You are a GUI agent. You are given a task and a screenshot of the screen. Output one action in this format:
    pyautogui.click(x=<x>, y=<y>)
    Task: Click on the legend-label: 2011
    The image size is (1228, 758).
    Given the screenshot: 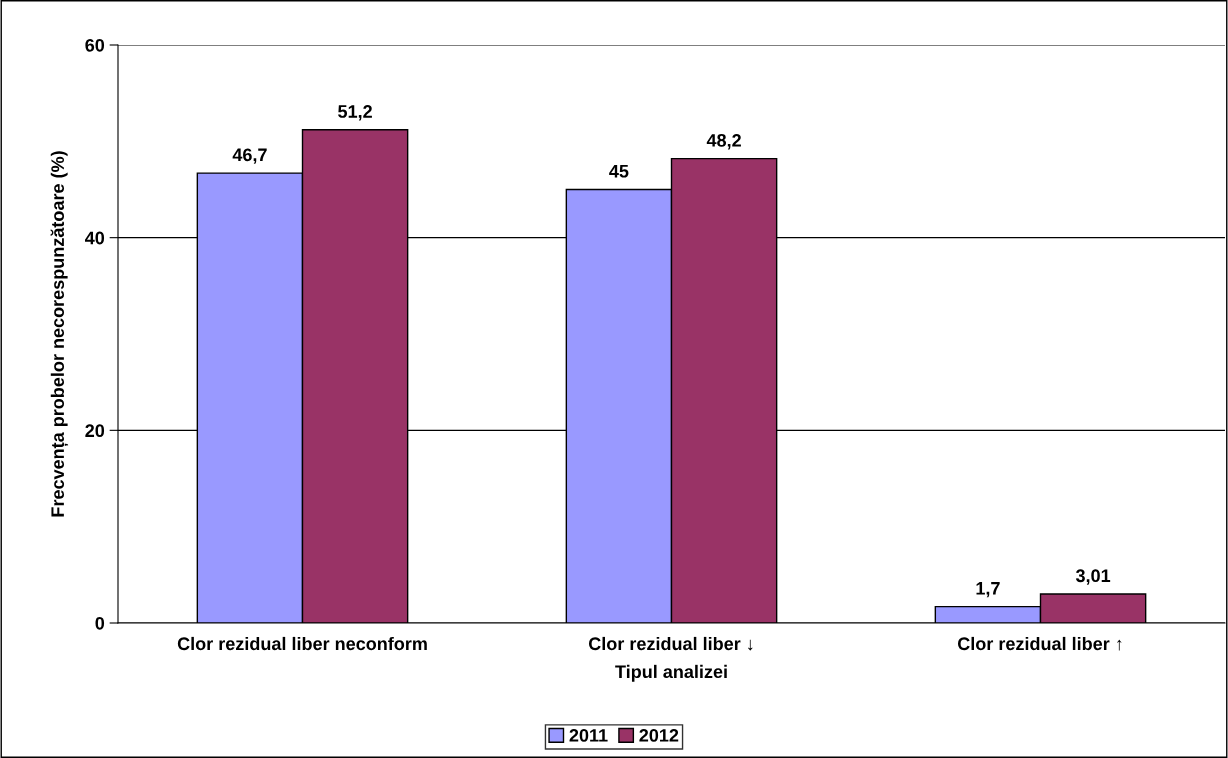 What is the action you would take?
    pyautogui.click(x=588, y=735)
    